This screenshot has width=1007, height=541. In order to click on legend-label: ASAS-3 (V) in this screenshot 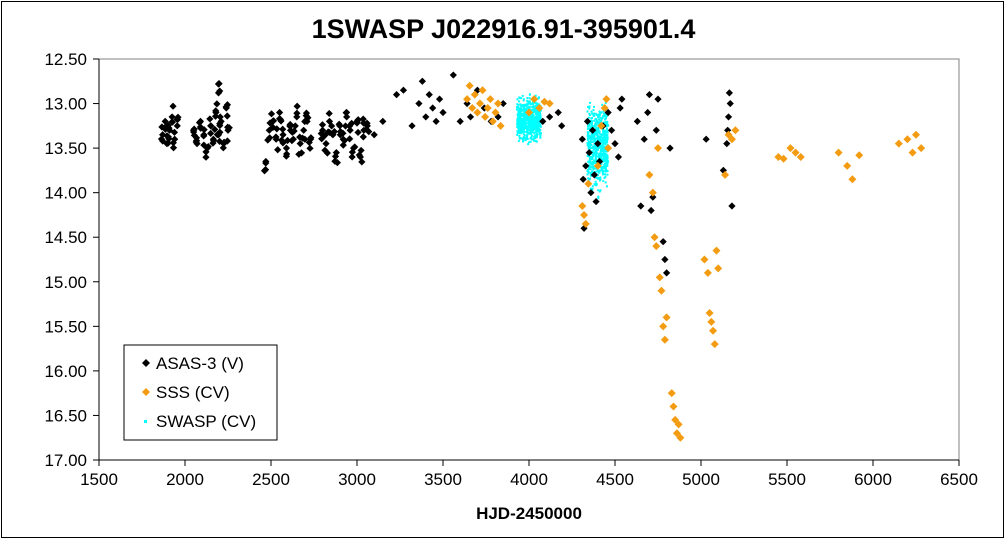, I will do `click(200, 363)`.